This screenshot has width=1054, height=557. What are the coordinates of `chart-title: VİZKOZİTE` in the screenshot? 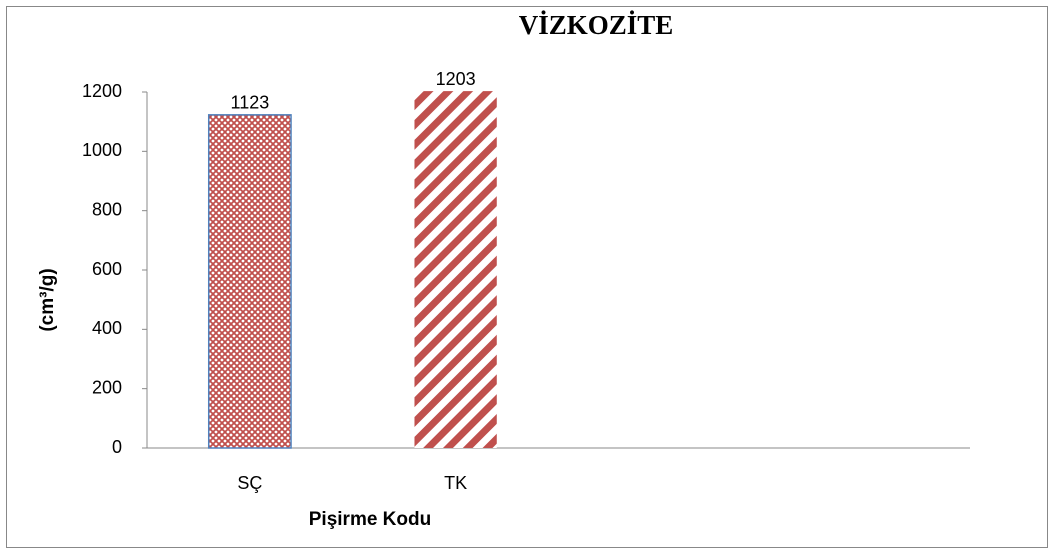 It's located at (596, 25).